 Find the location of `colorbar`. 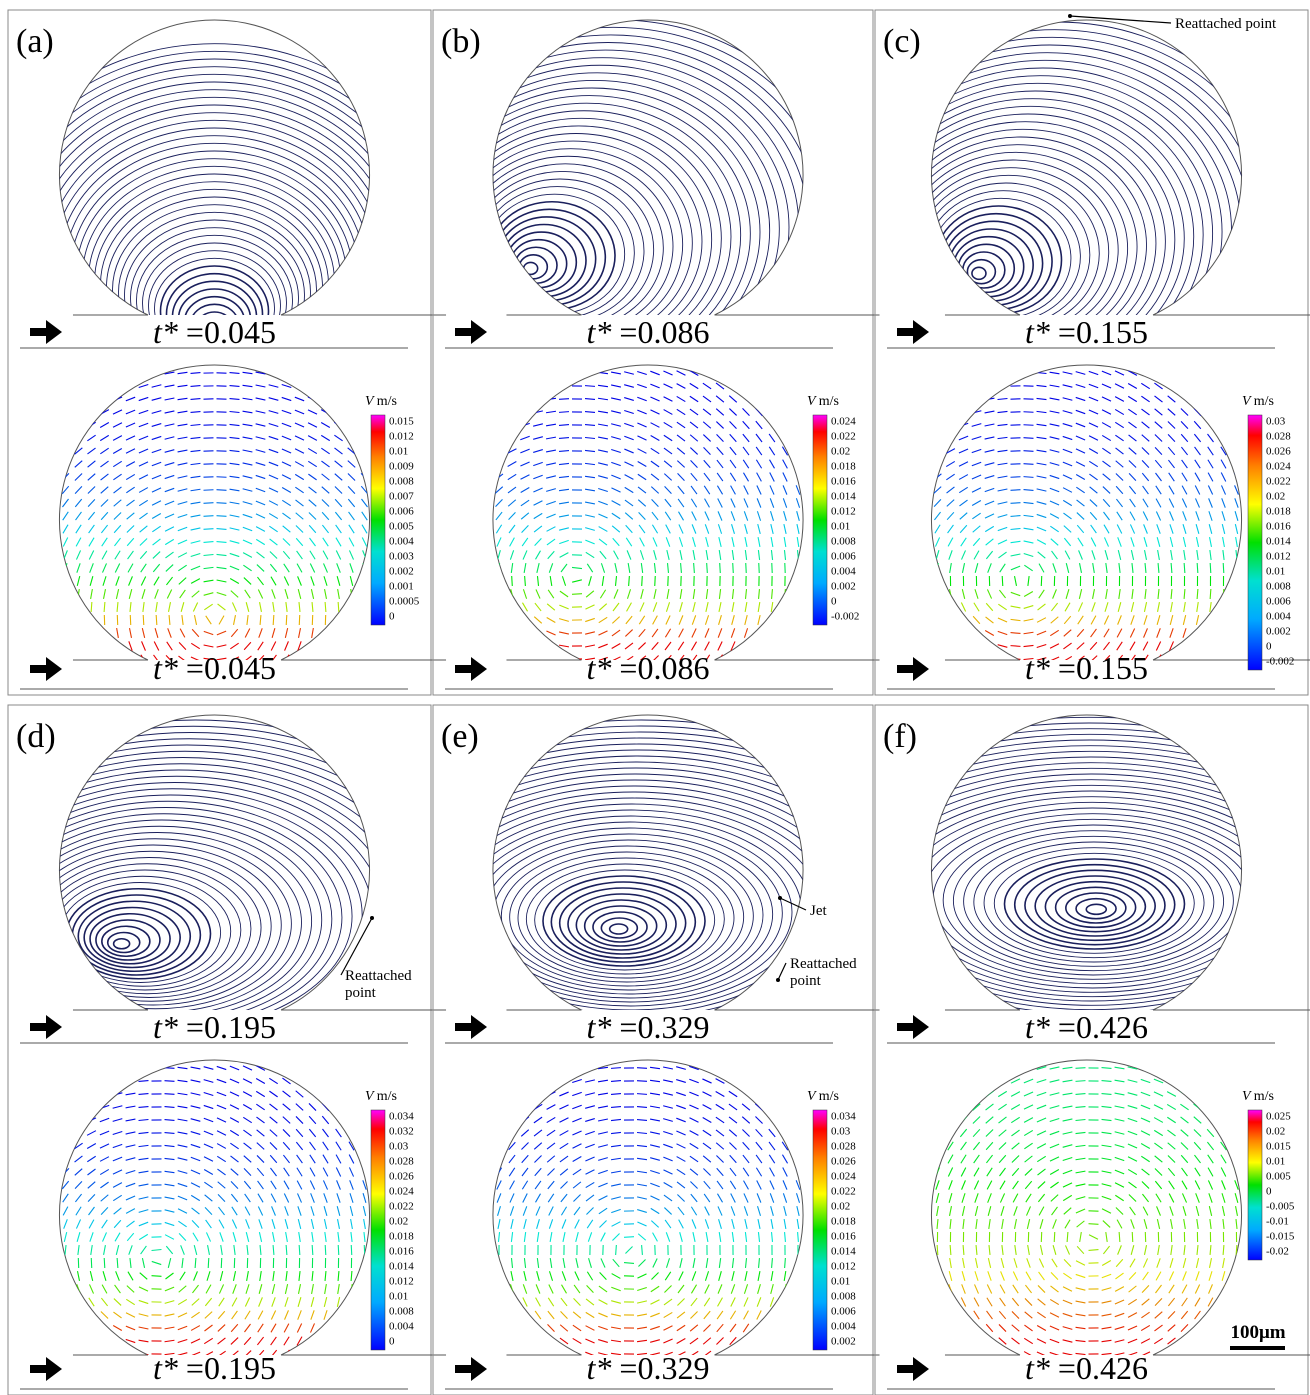

colorbar is located at coordinates (820, 1230).